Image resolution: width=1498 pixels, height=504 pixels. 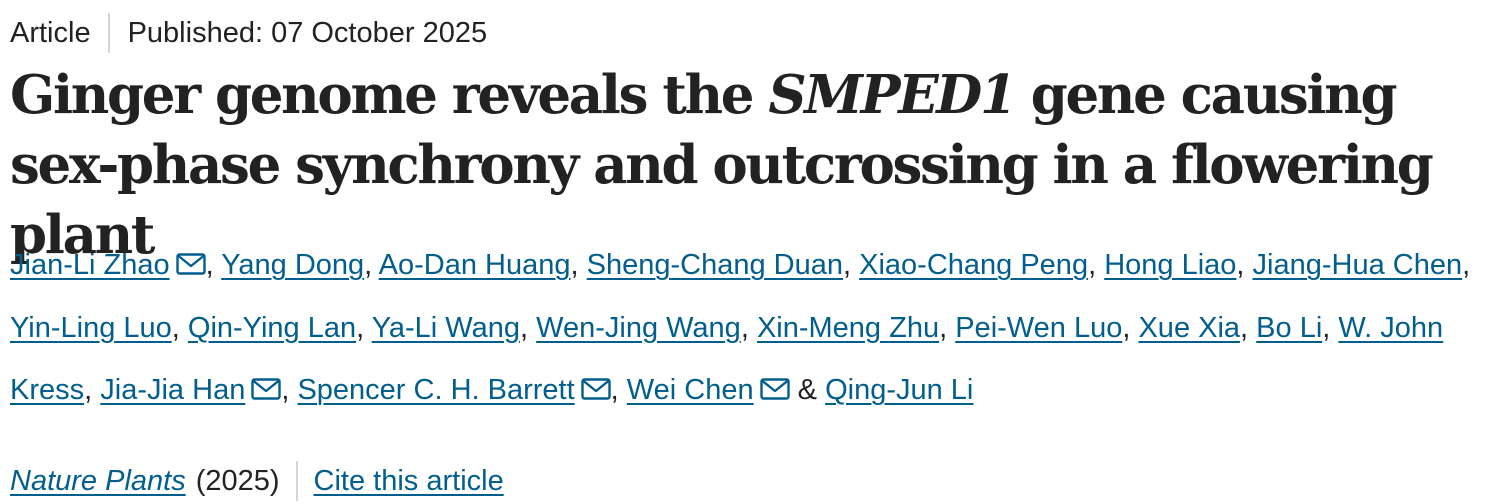 What do you see at coordinates (1289, 327) in the screenshot?
I see `author-link: Bo Li` at bounding box center [1289, 327].